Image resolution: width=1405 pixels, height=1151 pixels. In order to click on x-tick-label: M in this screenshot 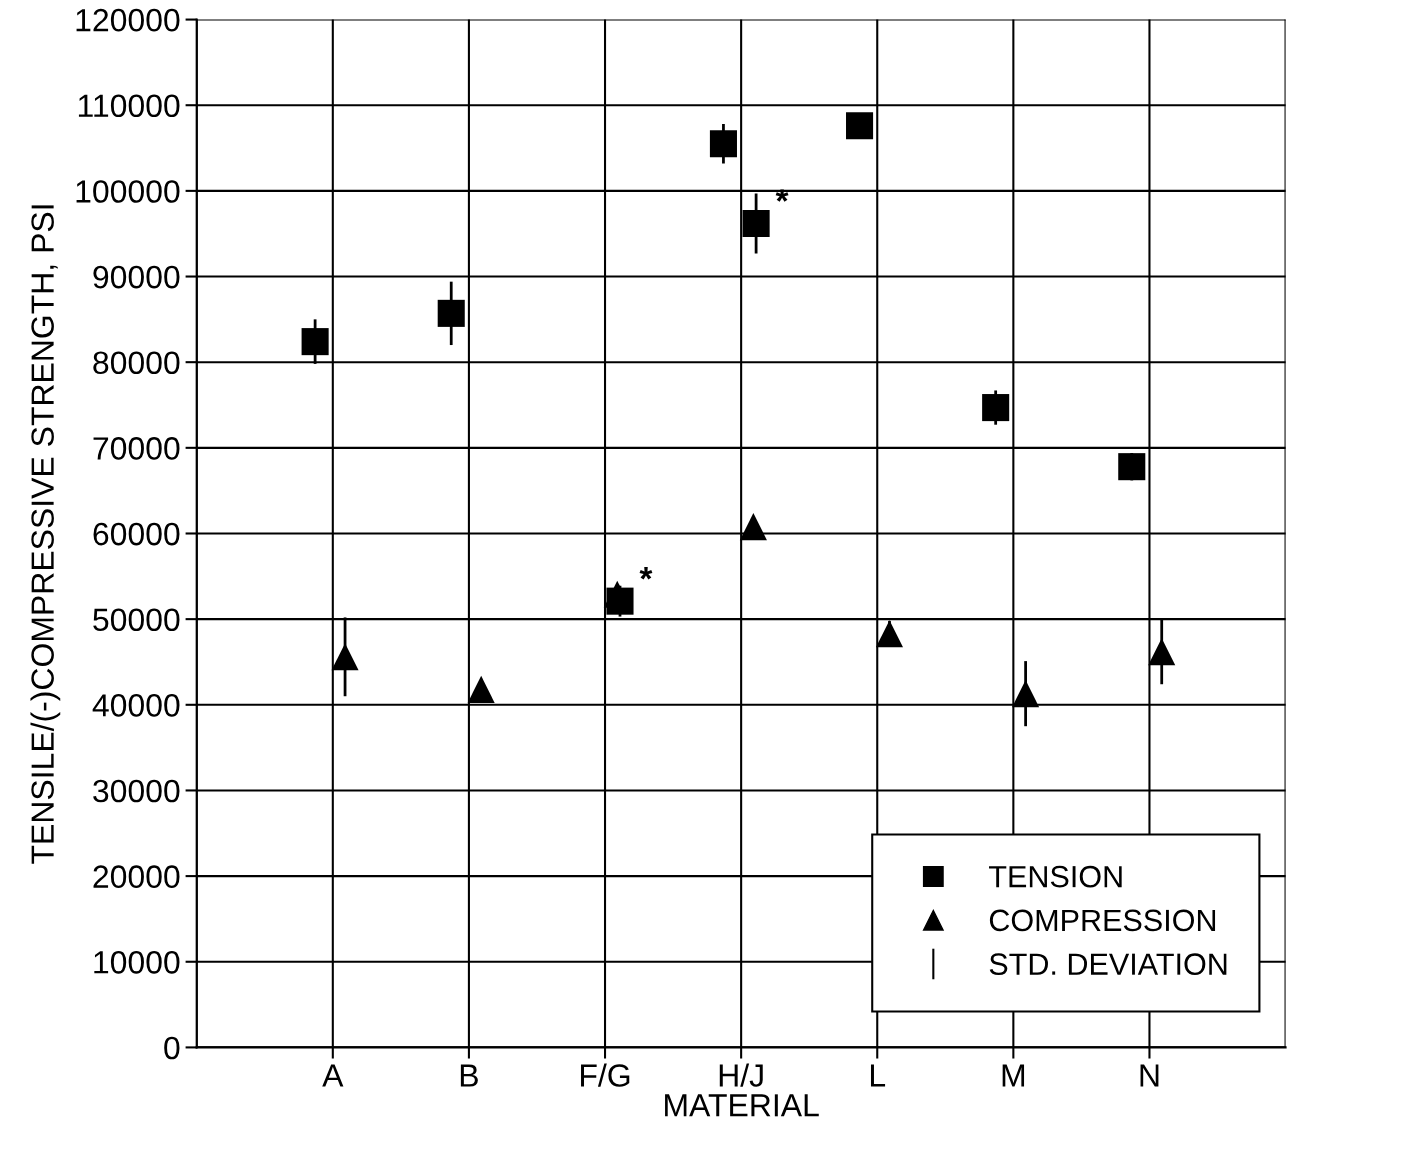, I will do `click(1013, 1075)`.